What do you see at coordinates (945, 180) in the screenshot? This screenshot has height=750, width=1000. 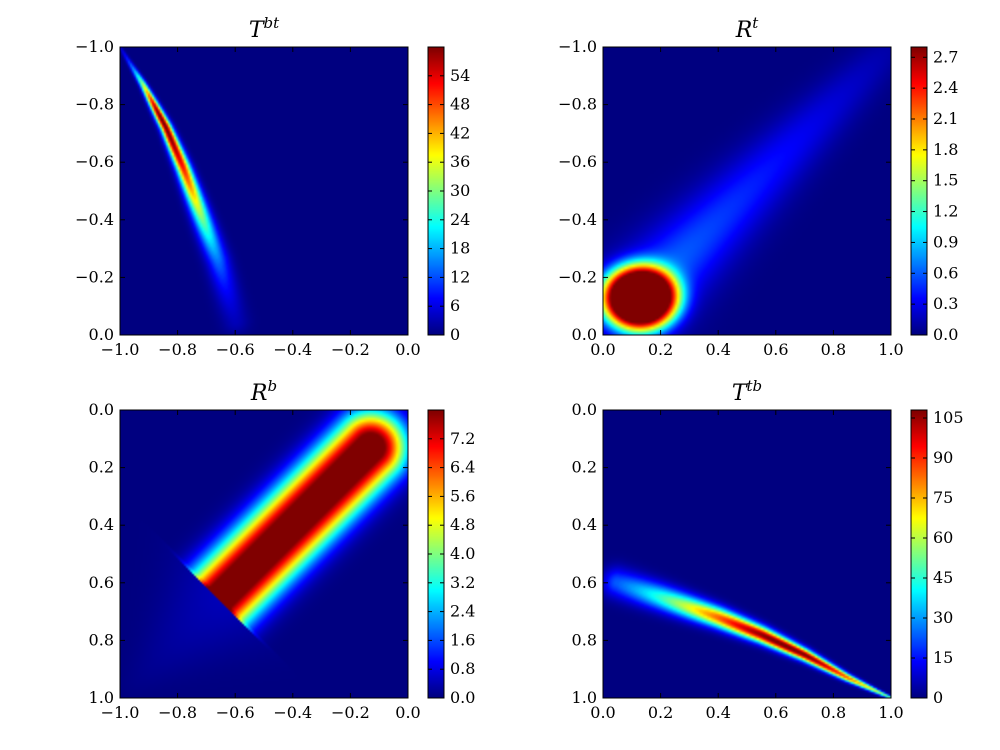 I see `colorbar-tick-label: 1.5` at bounding box center [945, 180].